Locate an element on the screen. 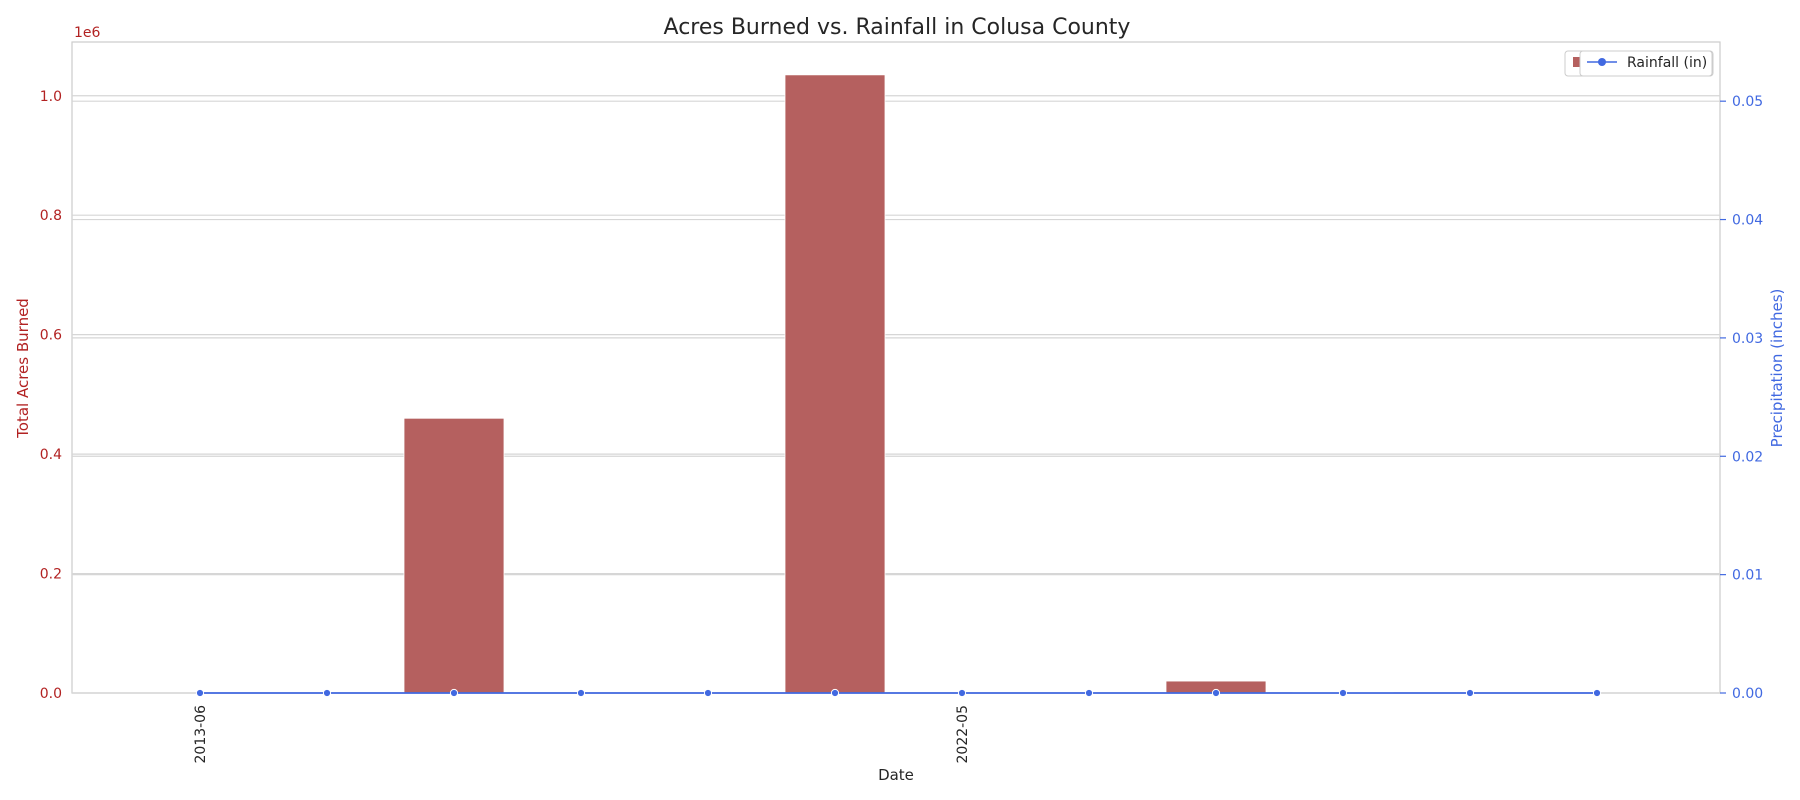 The width and height of the screenshot is (1800, 800). left-axis-ticks: 0.0 0.2 0.4 0.6 0.8 1.0 is located at coordinates (51, 395).